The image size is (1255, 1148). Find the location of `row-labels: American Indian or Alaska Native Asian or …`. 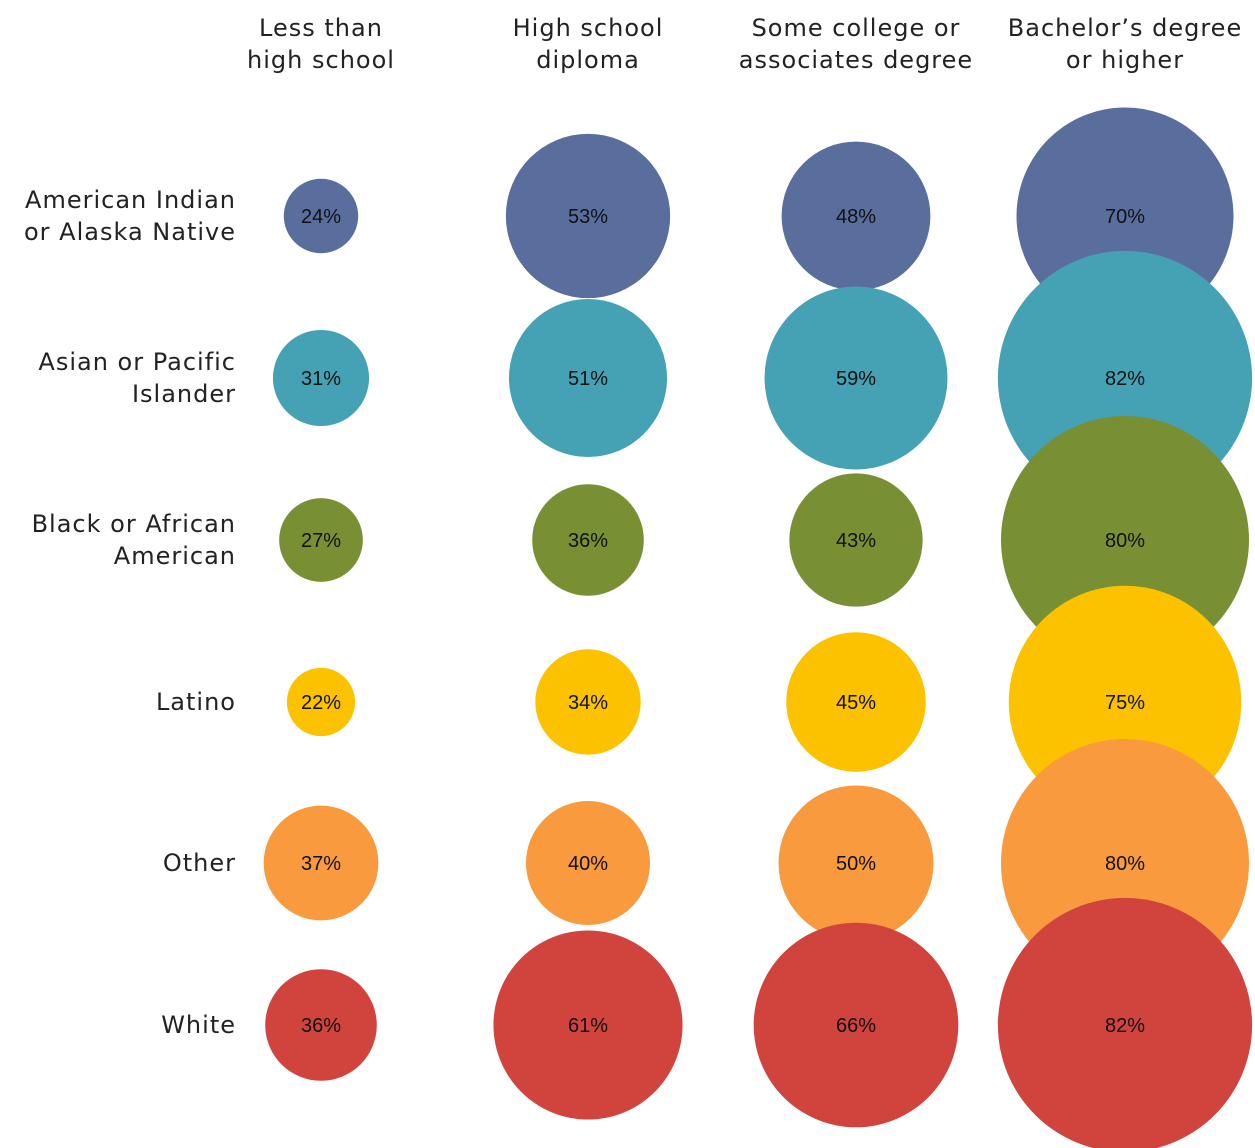

row-labels: American Indian or Alaska Native Asian or … is located at coordinates (130, 612).